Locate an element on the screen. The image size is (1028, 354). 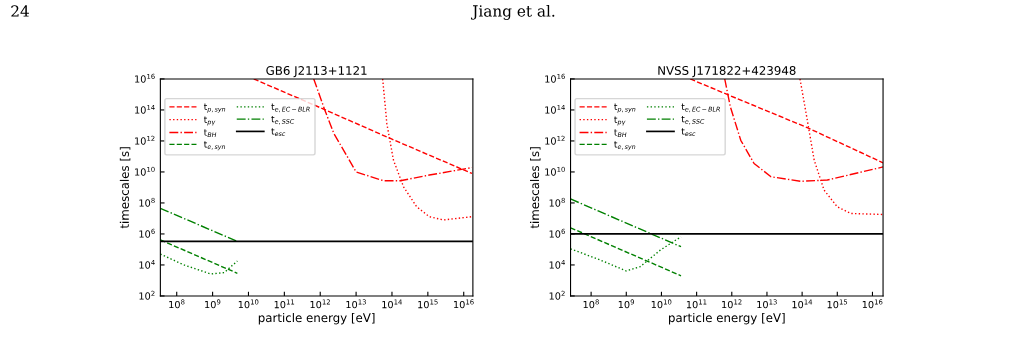
text: 24 is located at coordinates (20, 11).